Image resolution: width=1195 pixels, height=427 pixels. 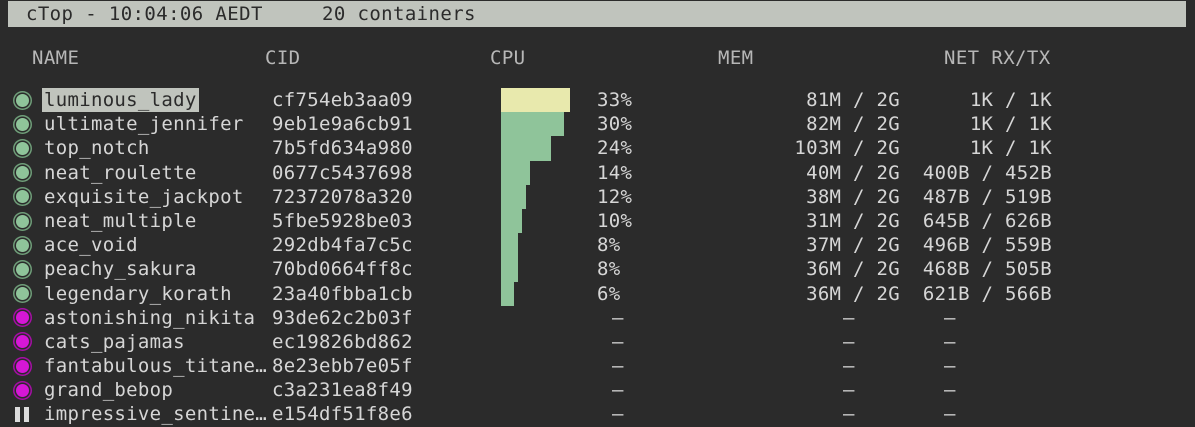 What do you see at coordinates (853, 100) in the screenshot?
I see `memory-value: 81M / 2G` at bounding box center [853, 100].